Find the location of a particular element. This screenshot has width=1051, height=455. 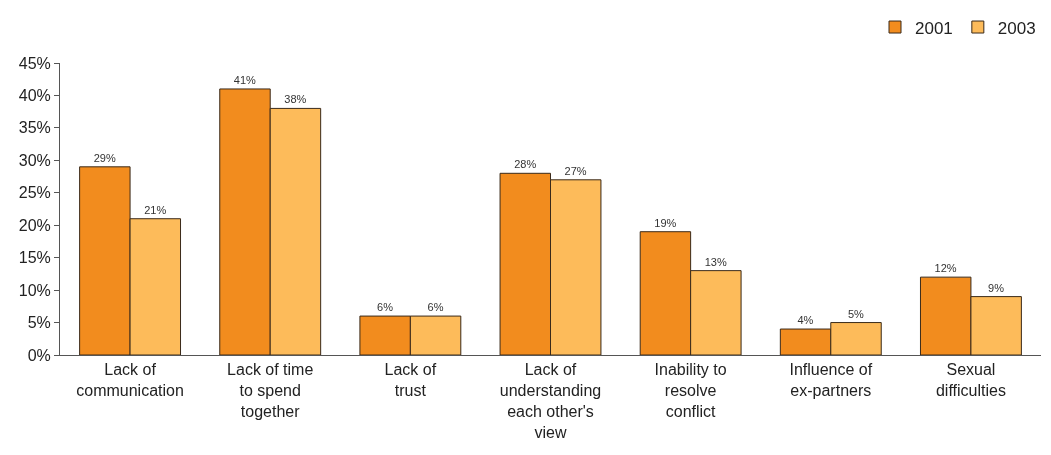

x-tick-label: Lack of time to spend together is located at coordinates (270, 390).